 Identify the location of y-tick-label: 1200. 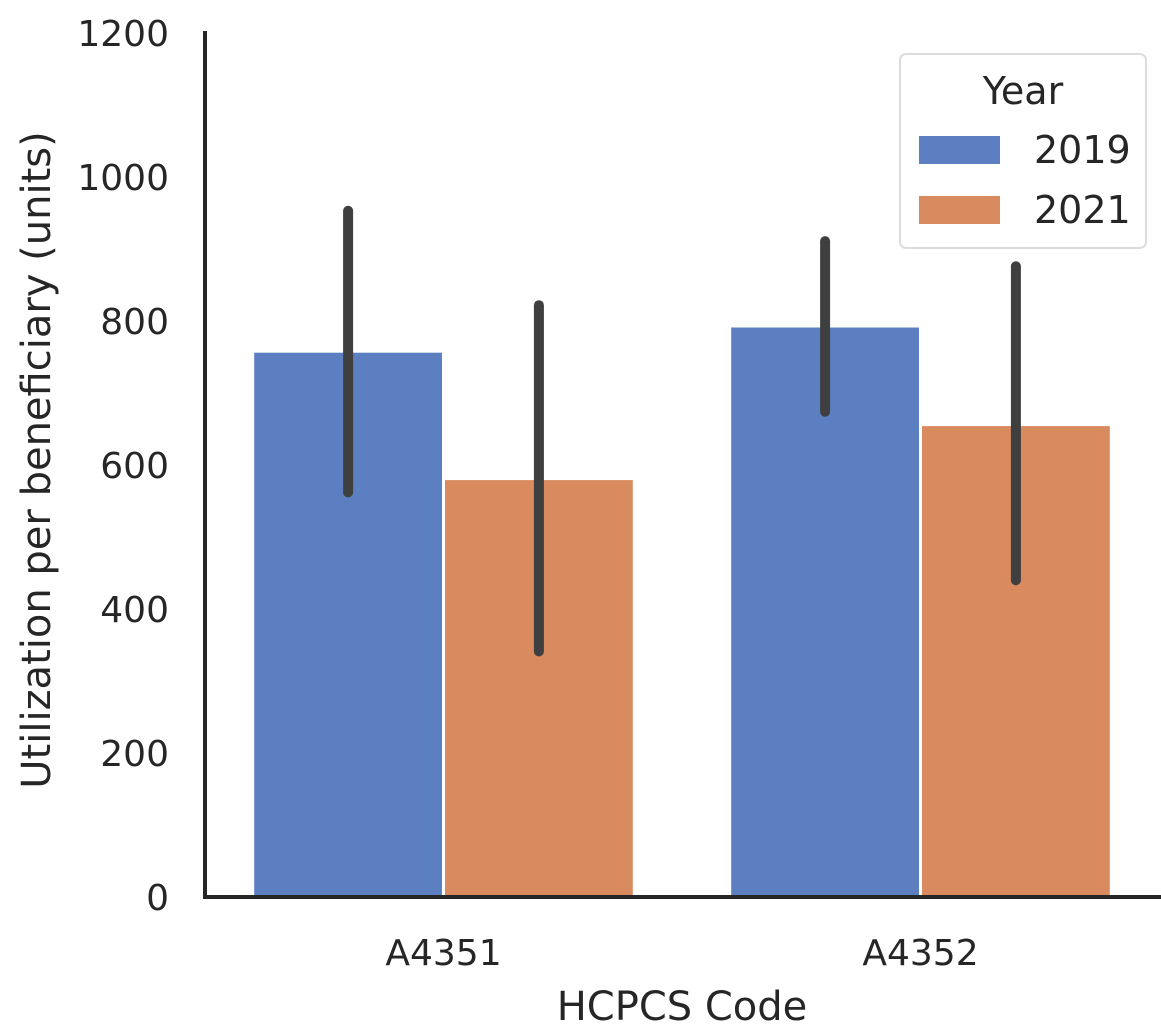
(123, 34).